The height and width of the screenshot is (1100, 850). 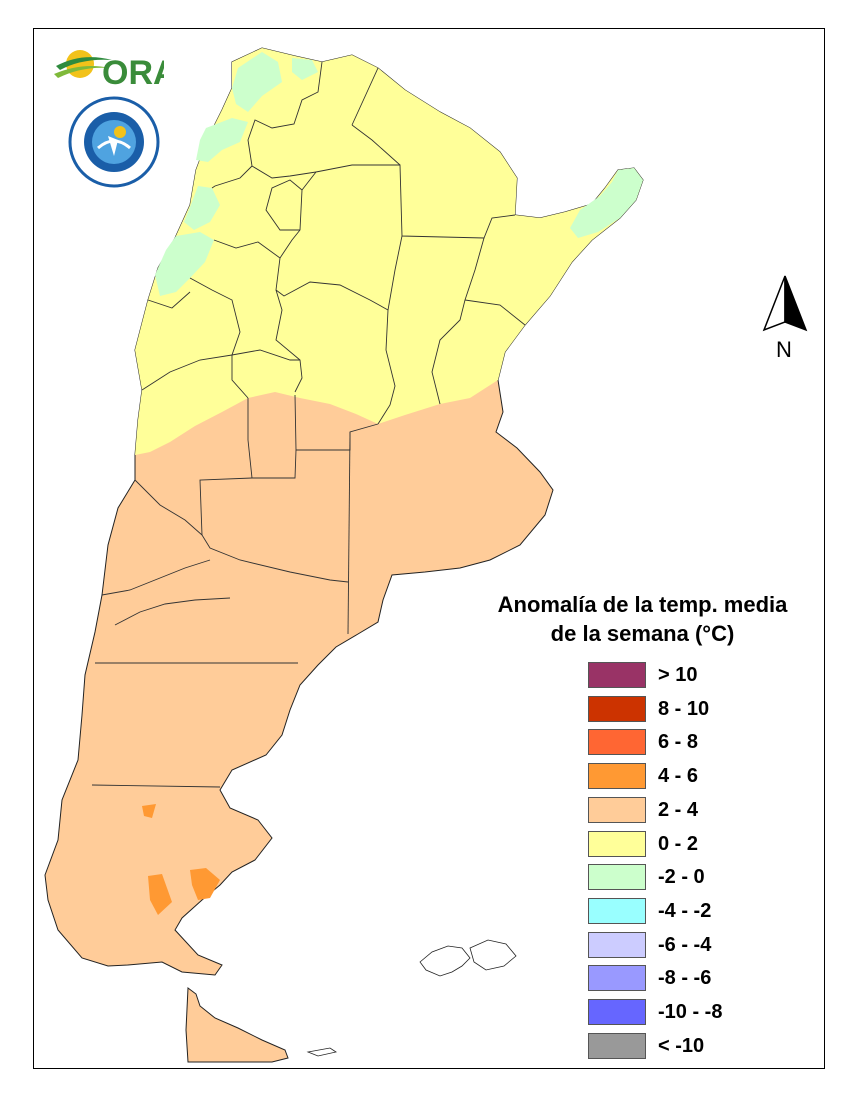 What do you see at coordinates (114, 142) in the screenshot?
I see `smn-seal-icon` at bounding box center [114, 142].